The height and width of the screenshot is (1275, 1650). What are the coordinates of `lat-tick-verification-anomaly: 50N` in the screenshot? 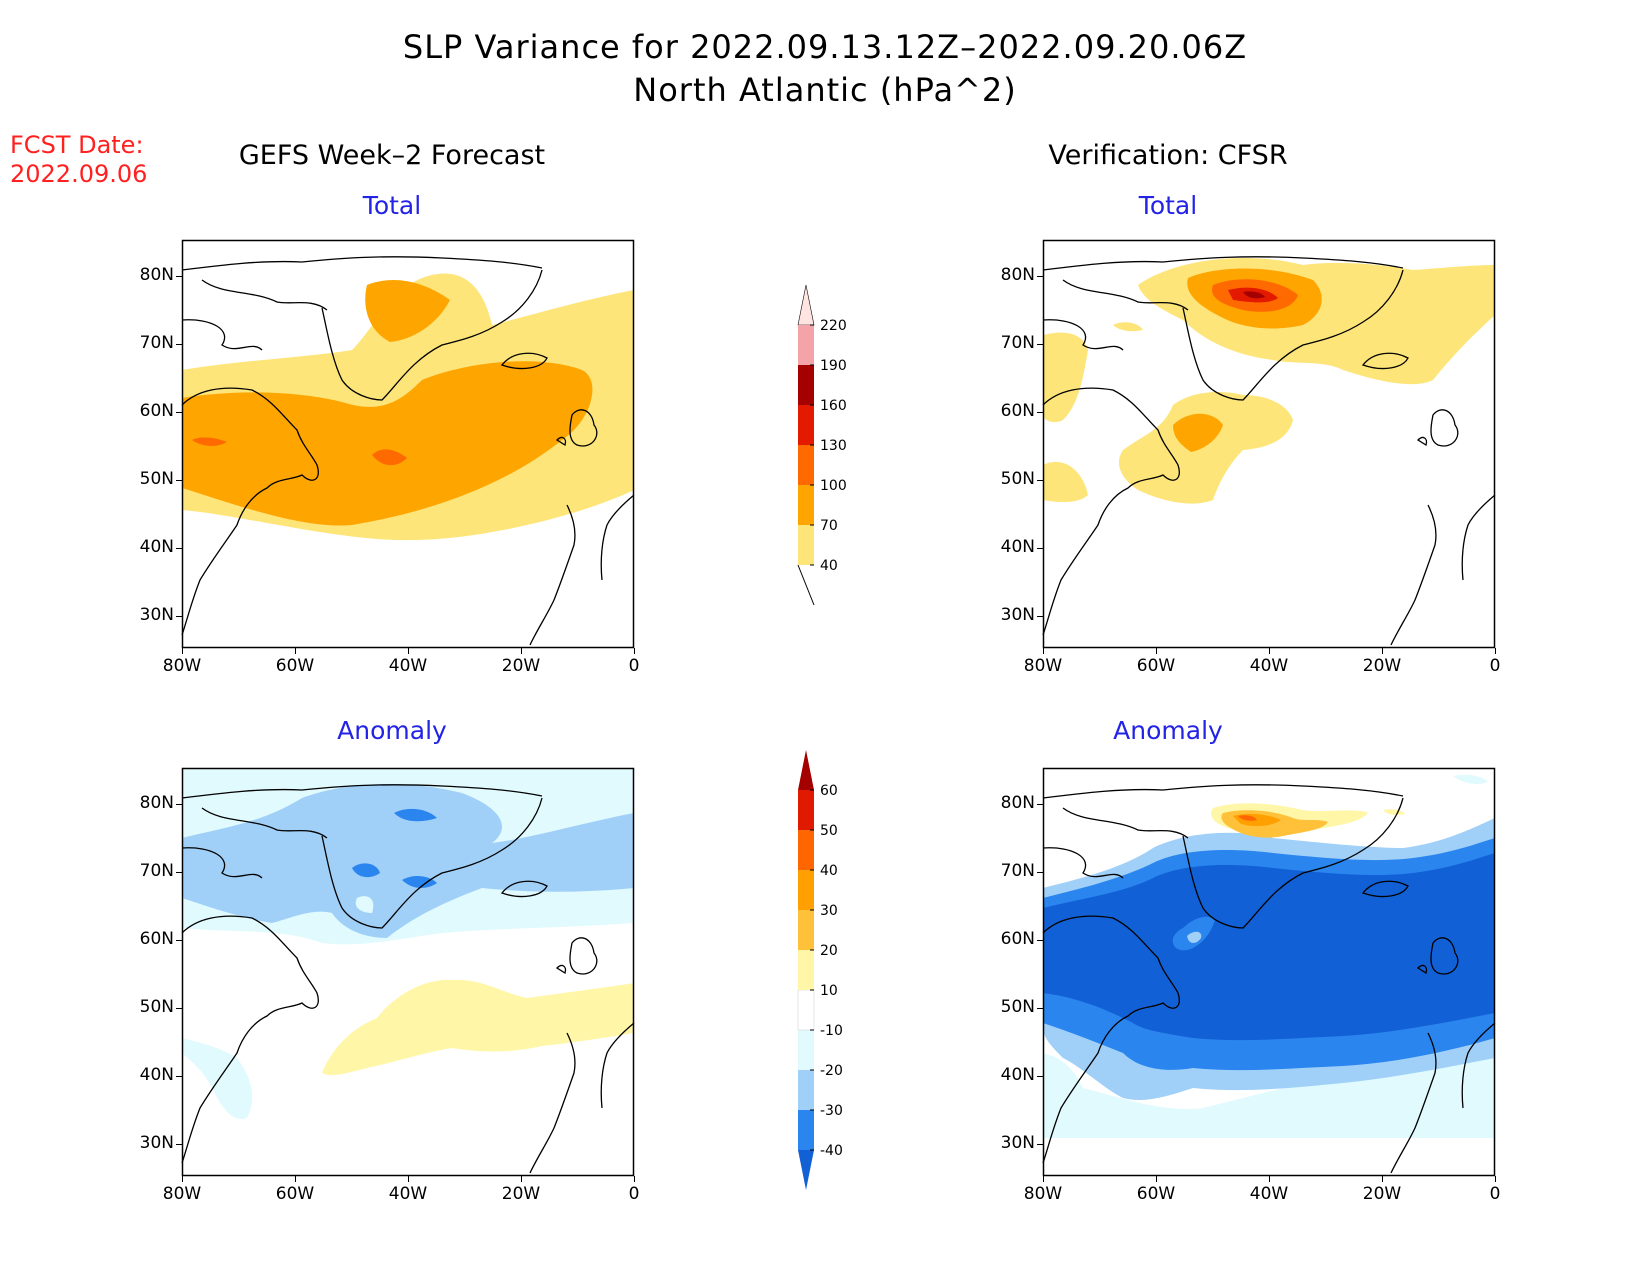 It's located at (1017, 1007).